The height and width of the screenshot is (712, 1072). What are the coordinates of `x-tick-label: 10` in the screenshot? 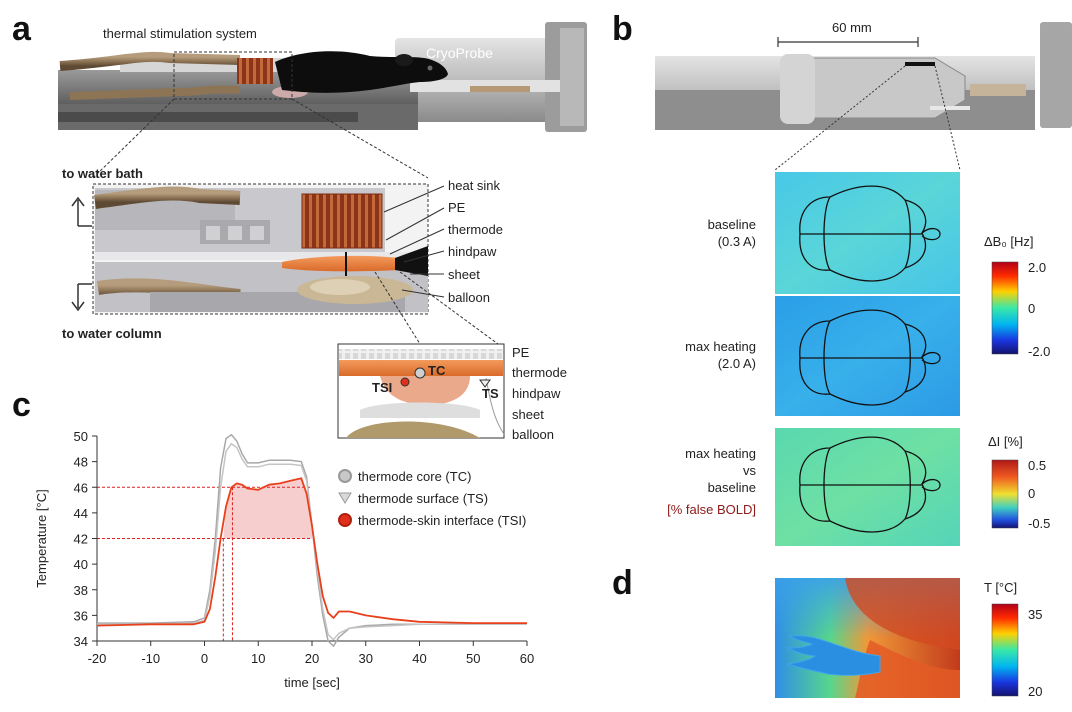 It's located at (258, 658).